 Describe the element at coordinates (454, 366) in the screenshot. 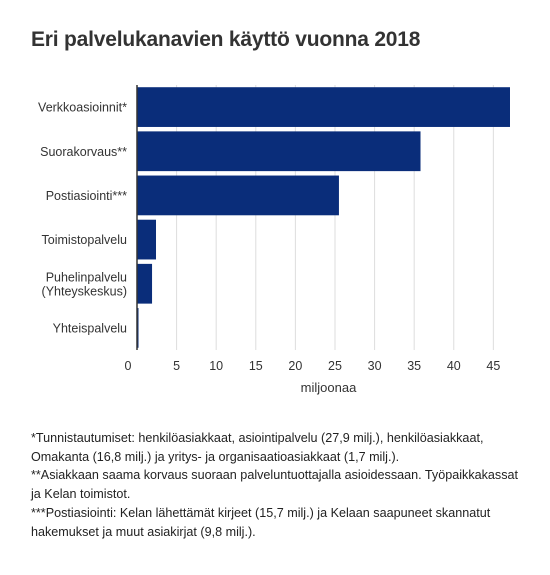

I see `x-tick-label: 40` at that location.